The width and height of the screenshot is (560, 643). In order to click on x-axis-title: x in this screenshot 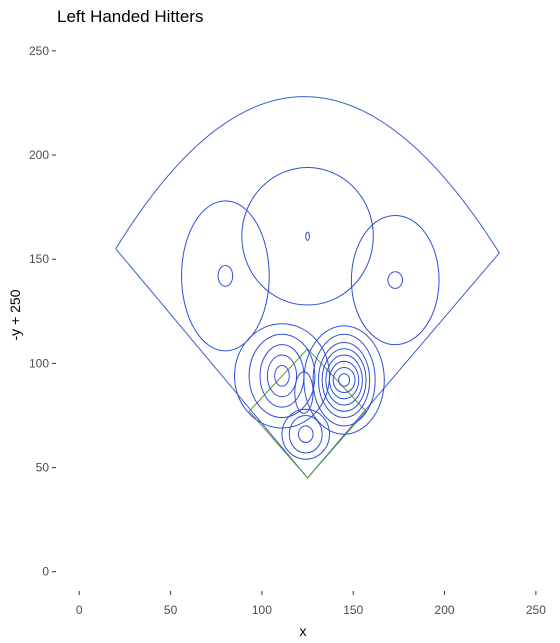, I will do `click(303, 631)`.